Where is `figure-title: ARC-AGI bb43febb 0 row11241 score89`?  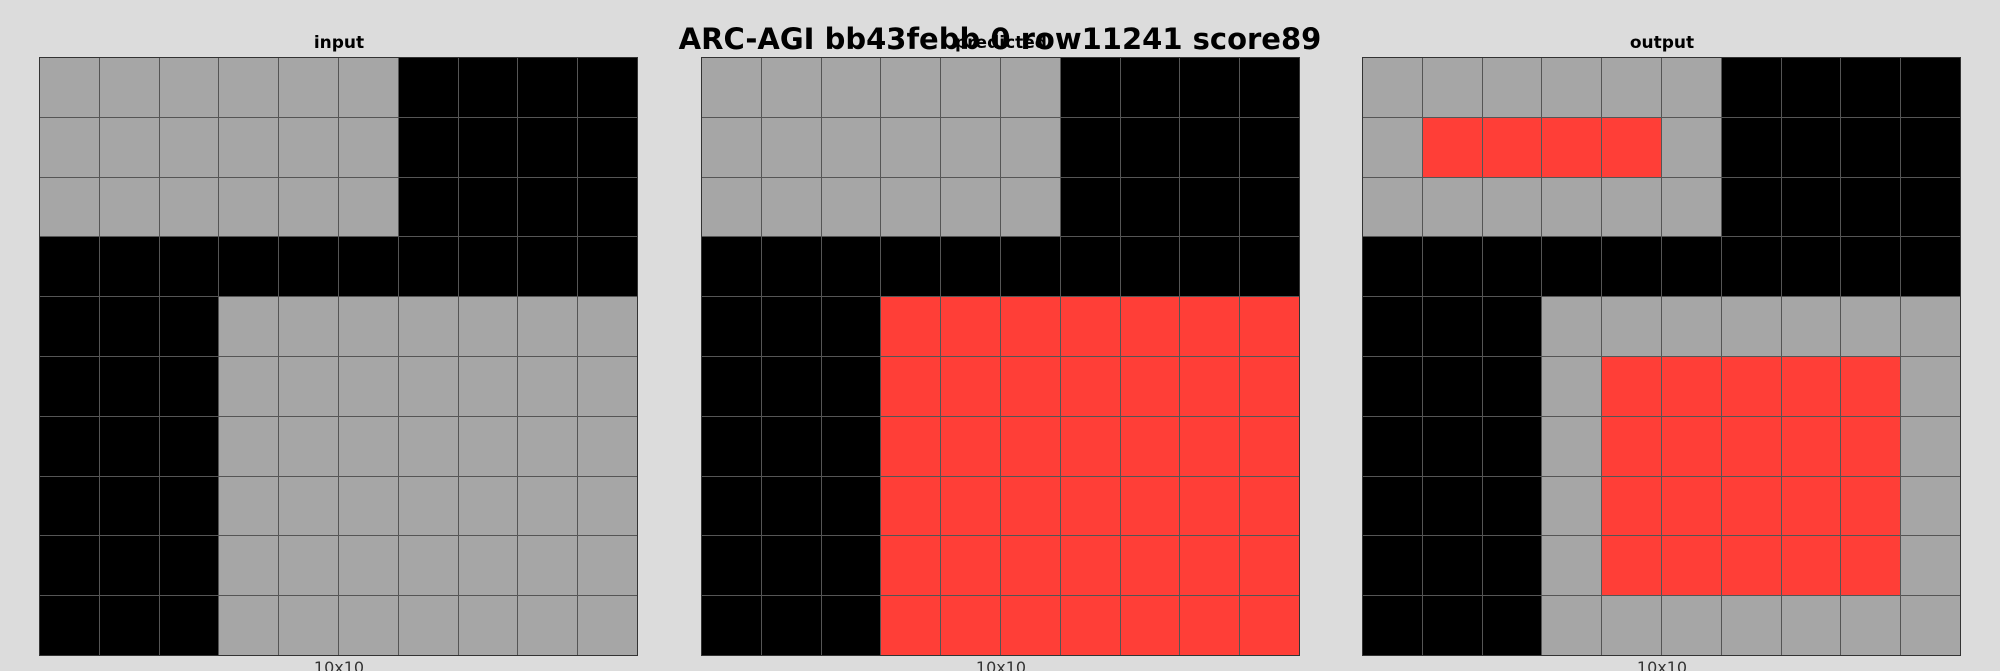 figure-title: ARC-AGI bb43febb 0 row11241 score89 is located at coordinates (1000, 39).